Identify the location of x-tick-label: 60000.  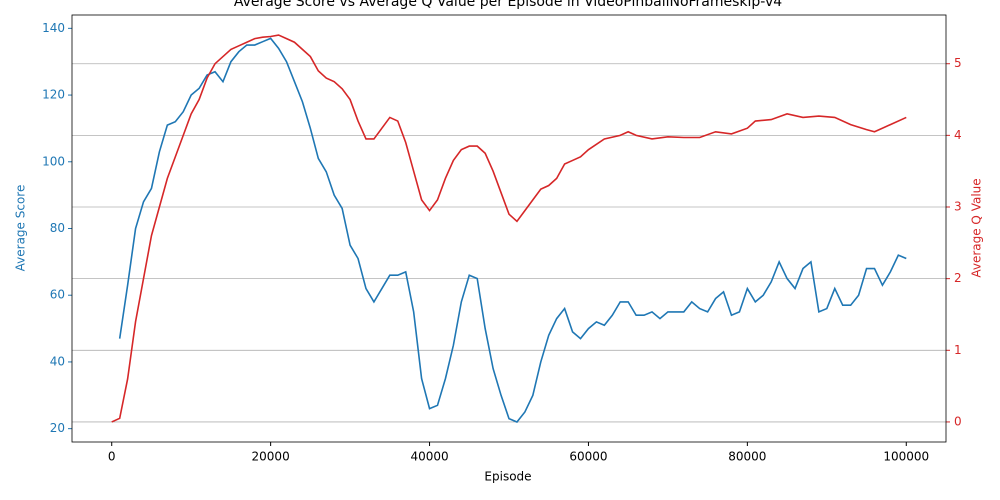
(588, 457).